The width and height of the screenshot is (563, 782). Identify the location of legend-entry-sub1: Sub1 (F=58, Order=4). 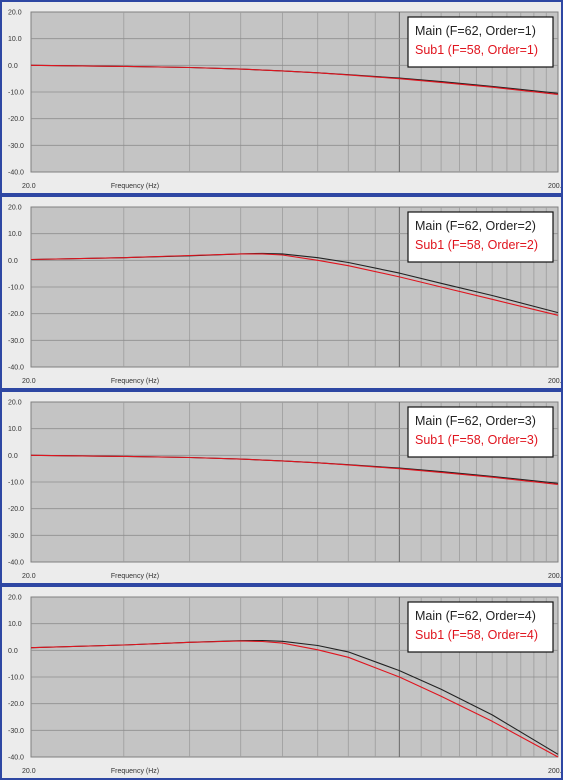
(476, 635).